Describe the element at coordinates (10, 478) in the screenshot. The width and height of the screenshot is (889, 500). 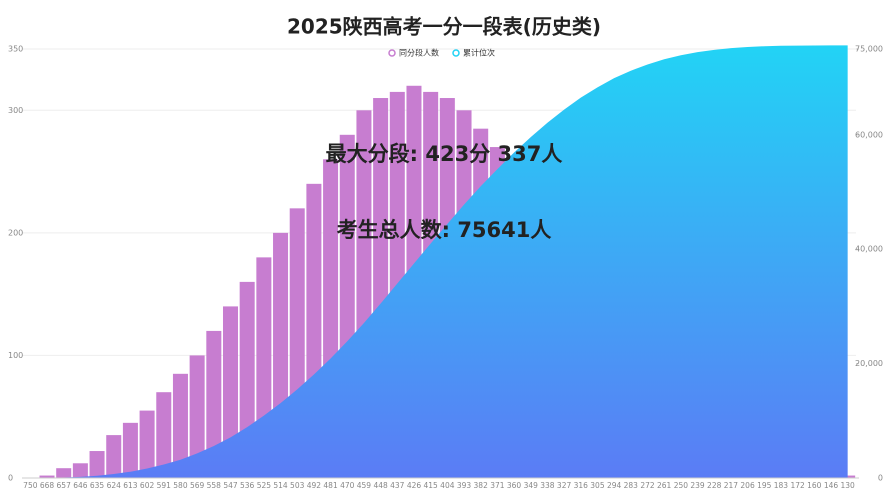
I see `y-tick-label: 0` at that location.